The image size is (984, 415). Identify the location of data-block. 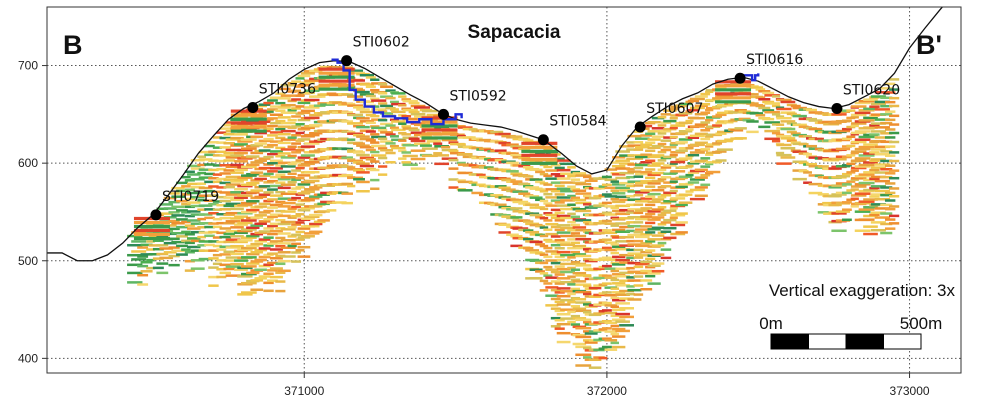
(539, 151).